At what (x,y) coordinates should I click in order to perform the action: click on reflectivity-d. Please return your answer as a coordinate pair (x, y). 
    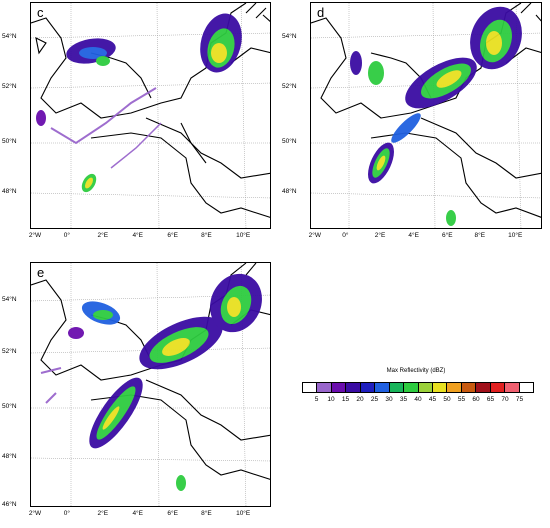
    Looking at the image, I should click on (436, 116).